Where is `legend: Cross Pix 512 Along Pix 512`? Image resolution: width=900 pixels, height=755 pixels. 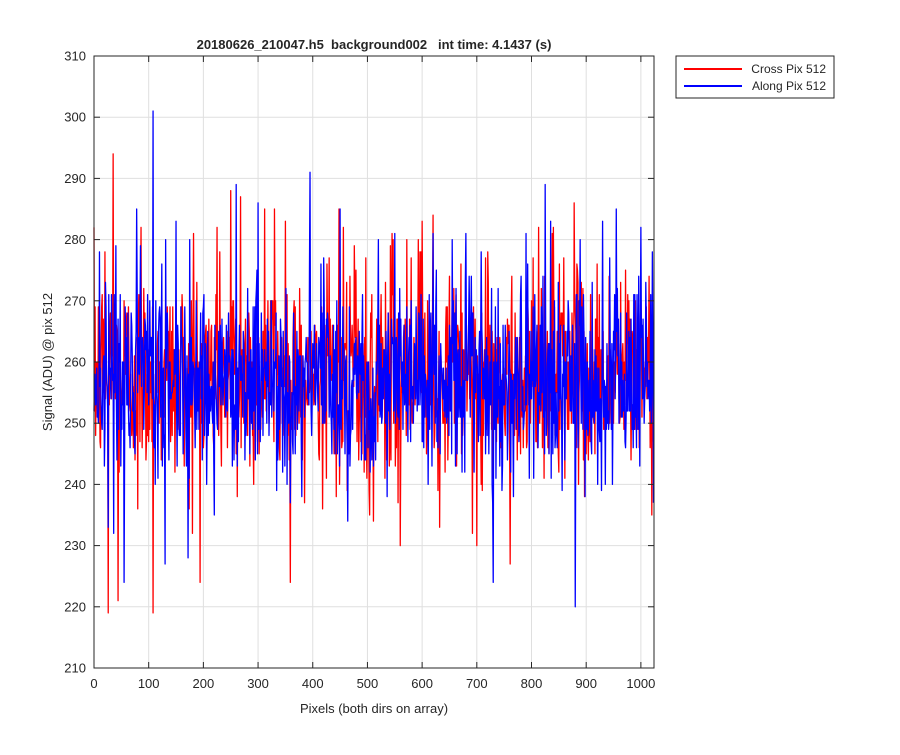 legend: Cross Pix 512 Along Pix 512 is located at coordinates (755, 77).